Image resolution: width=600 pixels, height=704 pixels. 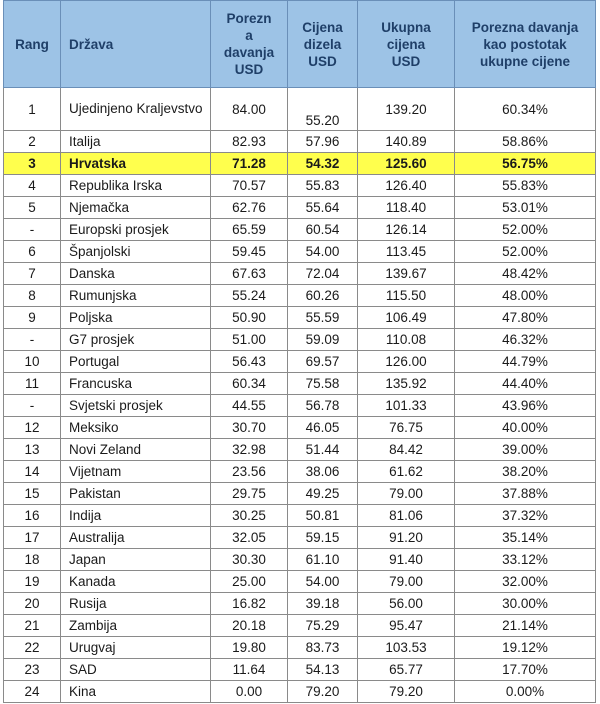 What do you see at coordinates (525, 405) in the screenshot?
I see `percent-cell: 43.96%` at bounding box center [525, 405].